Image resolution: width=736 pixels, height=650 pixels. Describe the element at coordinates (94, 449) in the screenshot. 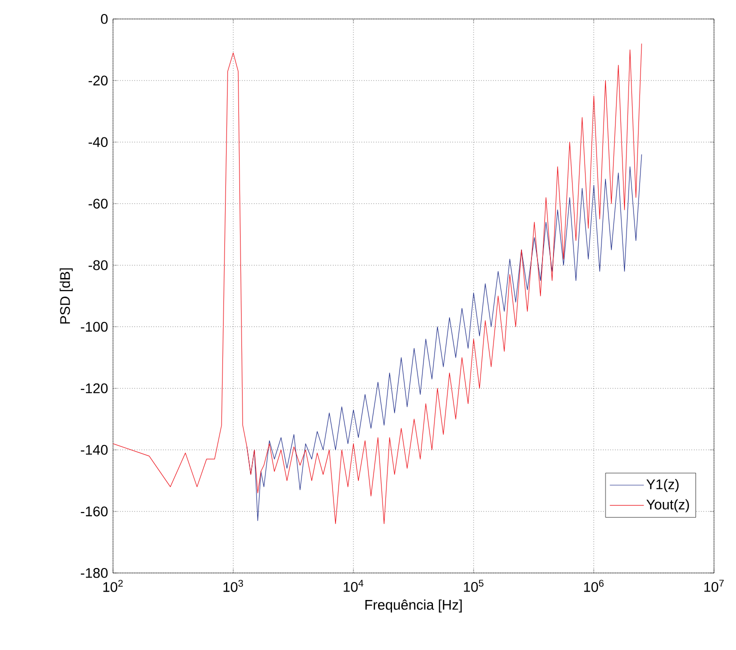

I see `y-tick-label: -140` at that location.